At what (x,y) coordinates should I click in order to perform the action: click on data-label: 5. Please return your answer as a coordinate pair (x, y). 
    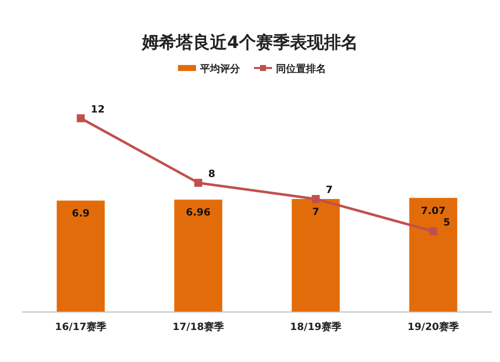
    Looking at the image, I should click on (446, 222).